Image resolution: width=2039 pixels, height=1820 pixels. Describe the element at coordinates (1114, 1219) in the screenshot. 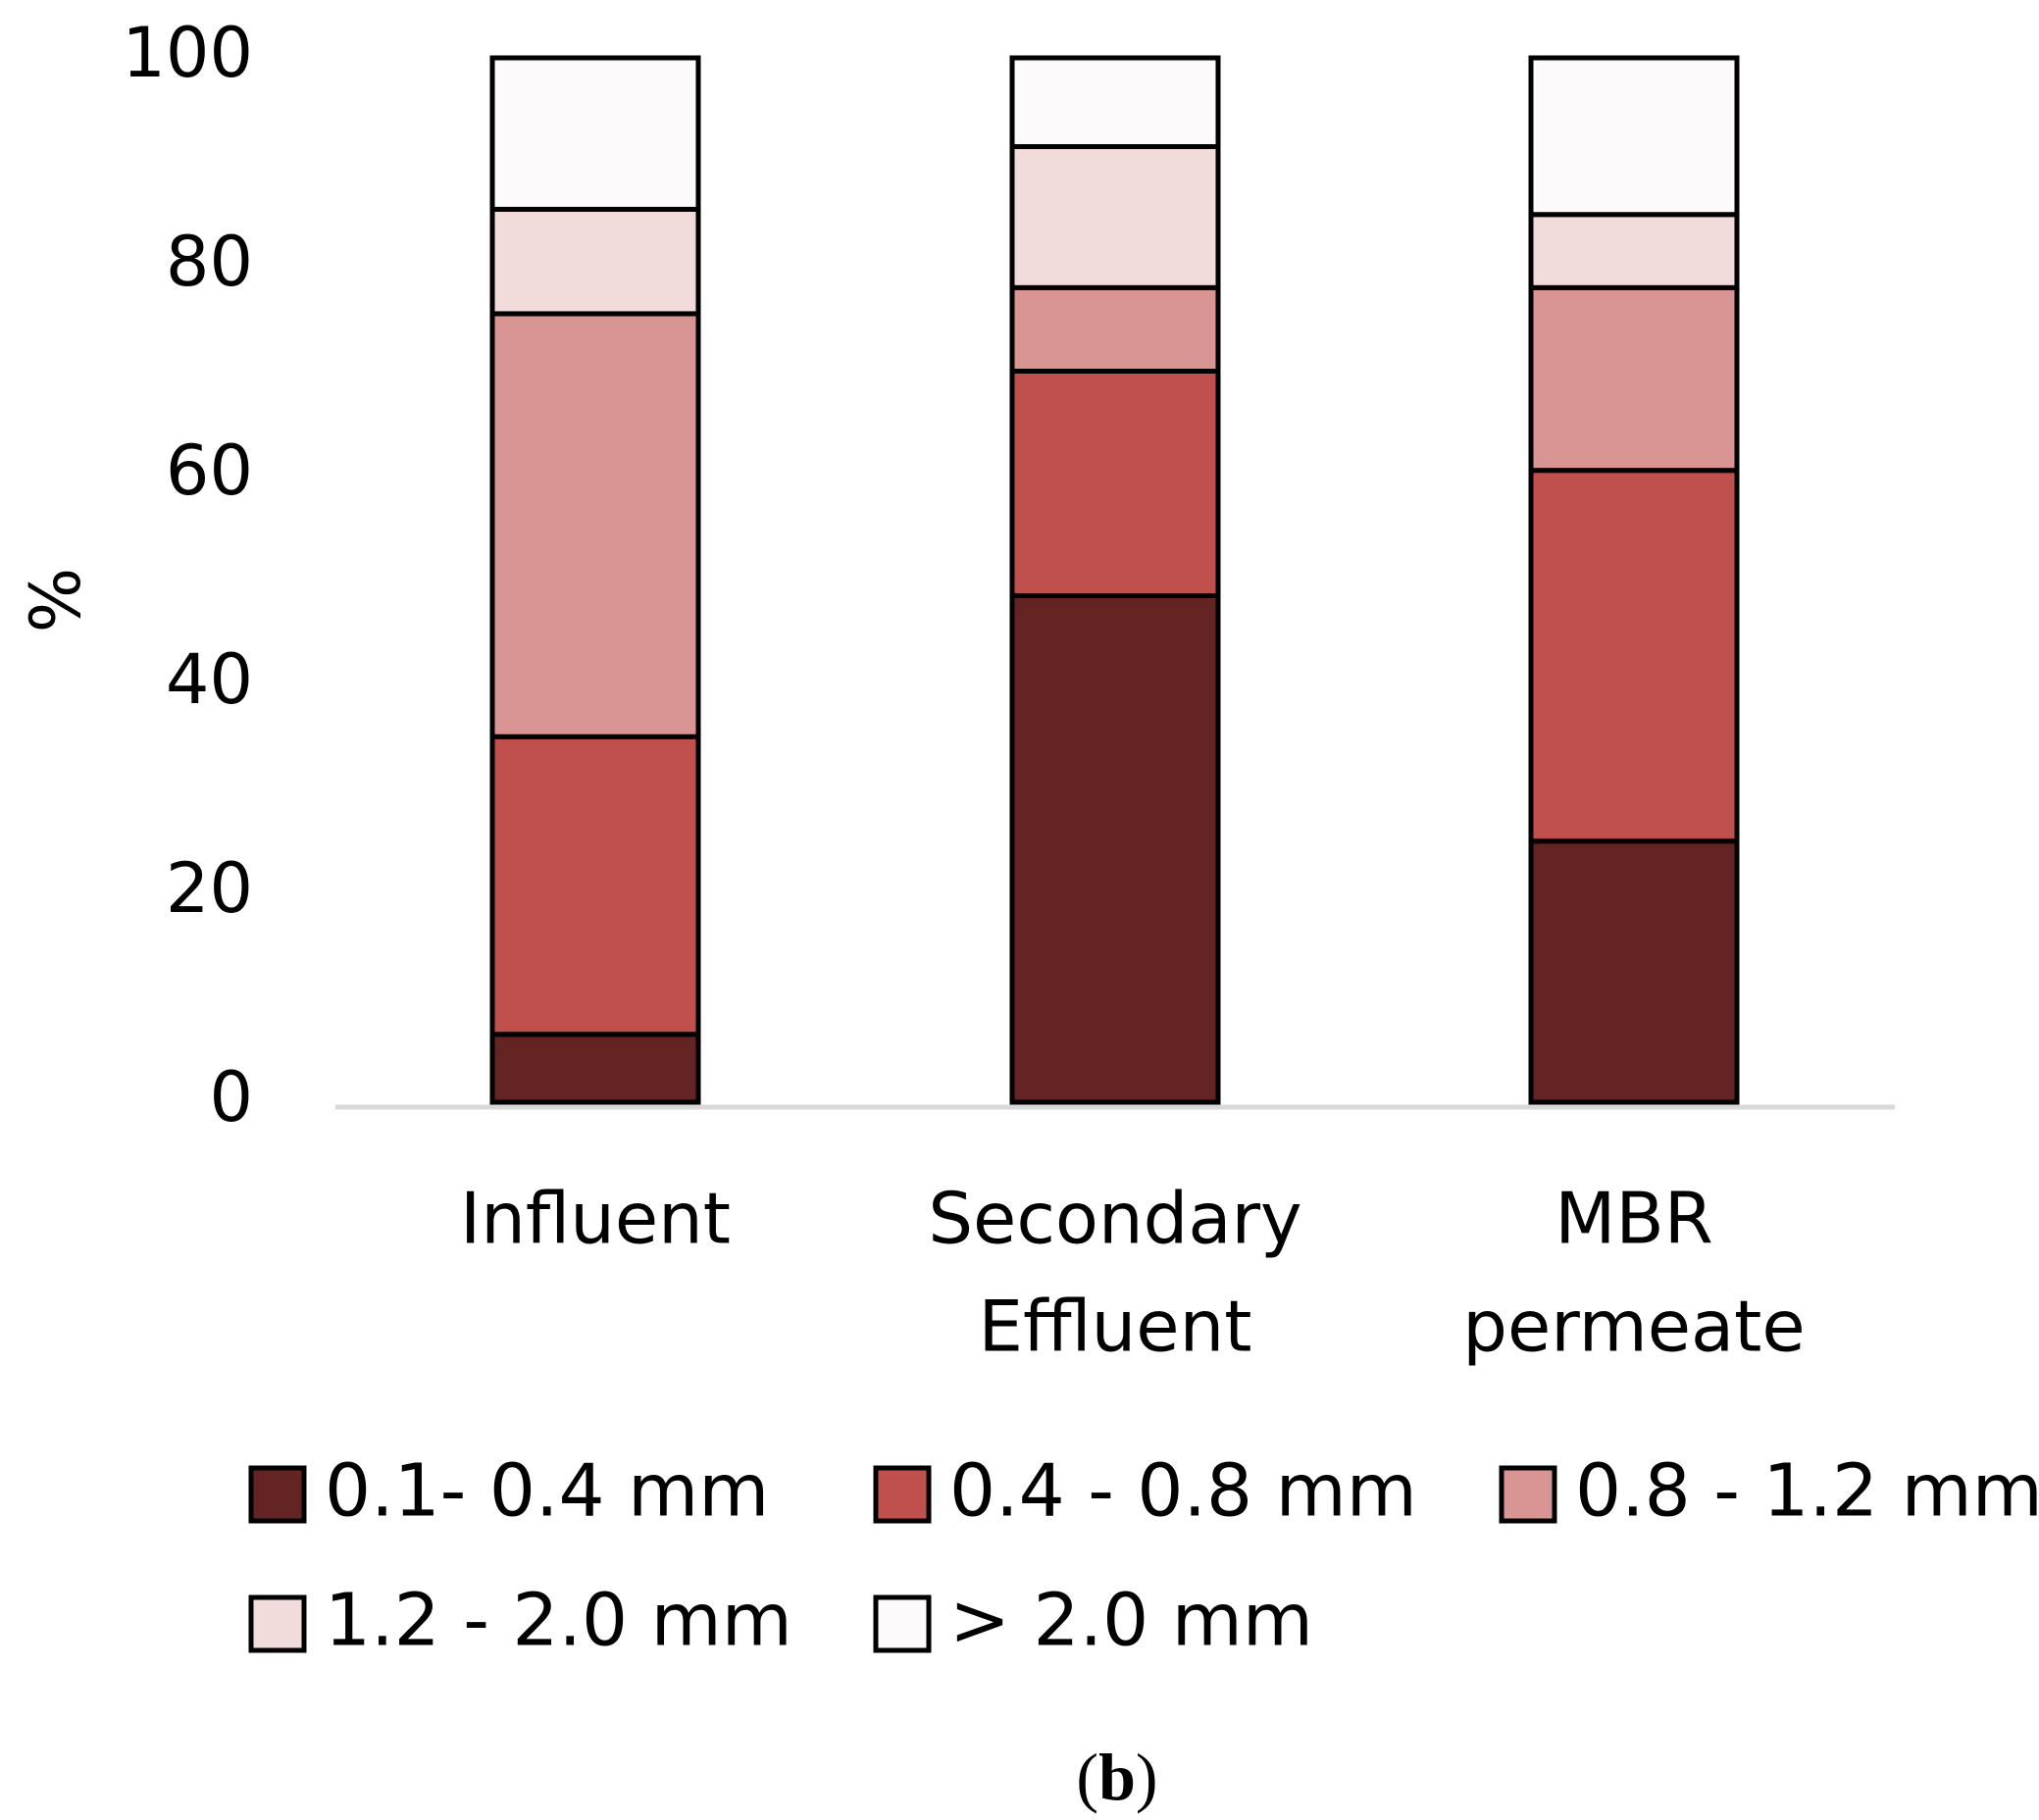

I see `category-label: Secondary` at that location.